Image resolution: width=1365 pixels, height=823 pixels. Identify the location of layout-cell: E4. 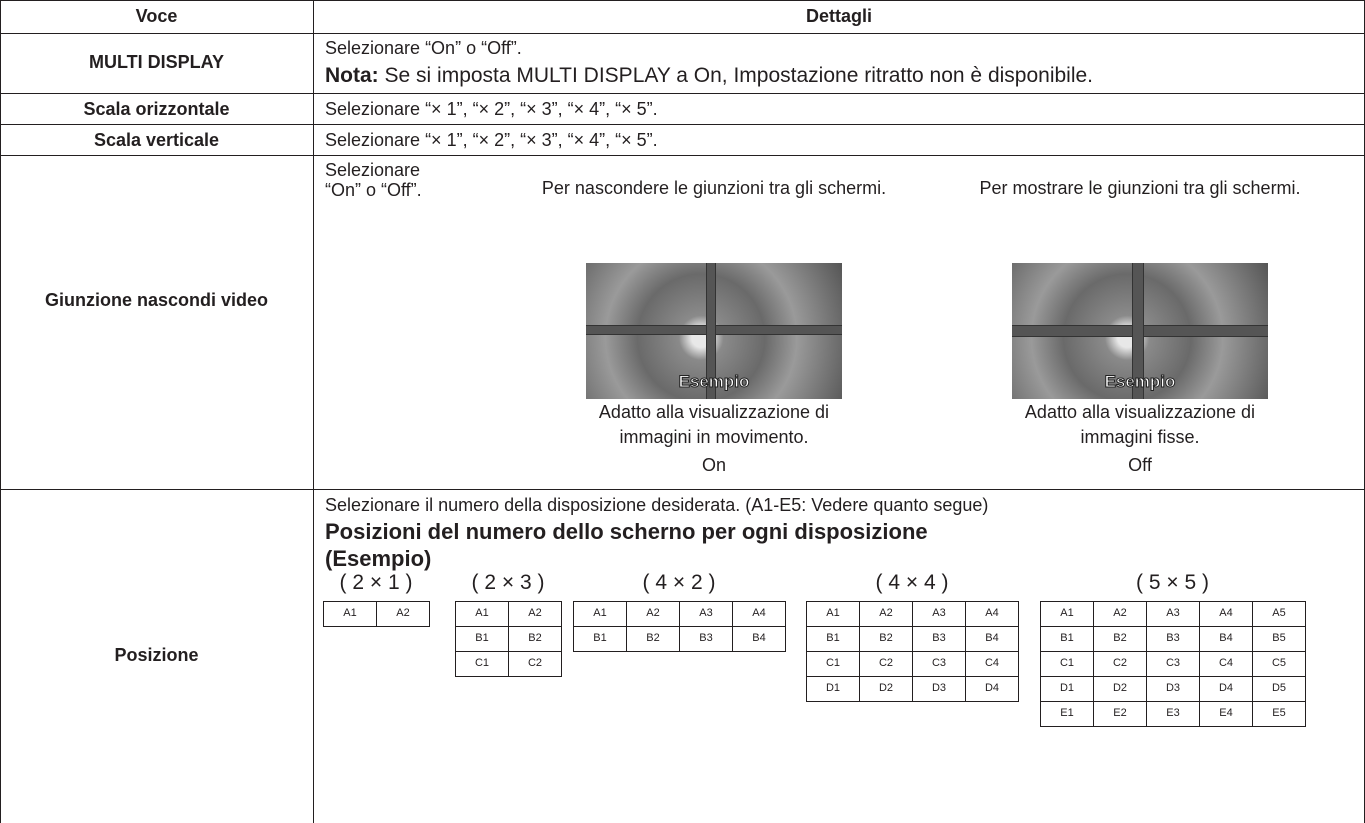
(1226, 714).